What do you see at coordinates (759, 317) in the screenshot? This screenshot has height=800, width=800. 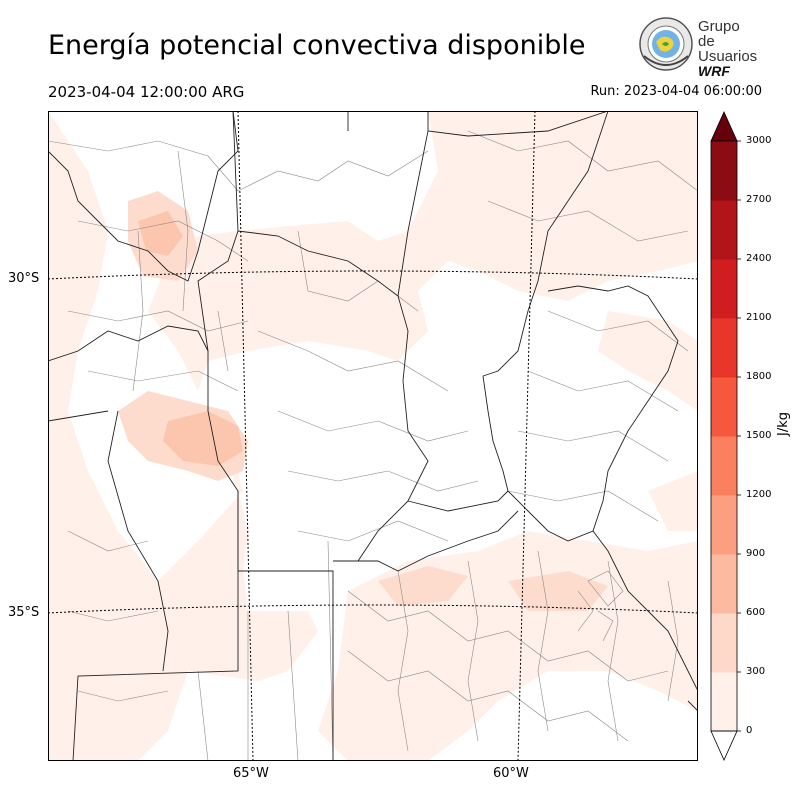 I see `colorbar-tick-label: 2100` at bounding box center [759, 317].